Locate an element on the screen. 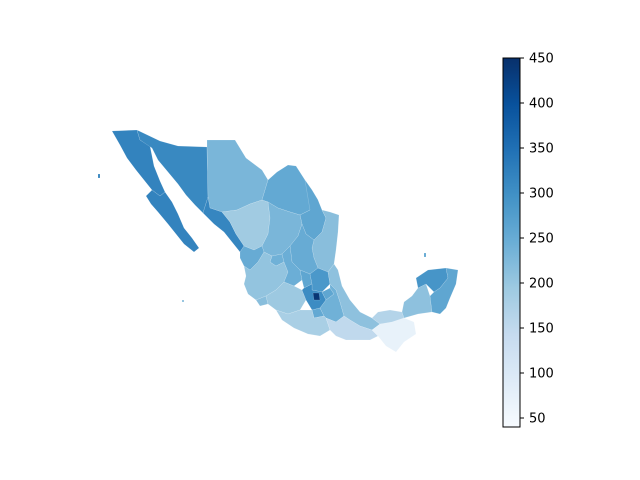  region-sonora is located at coordinates (172, 171).